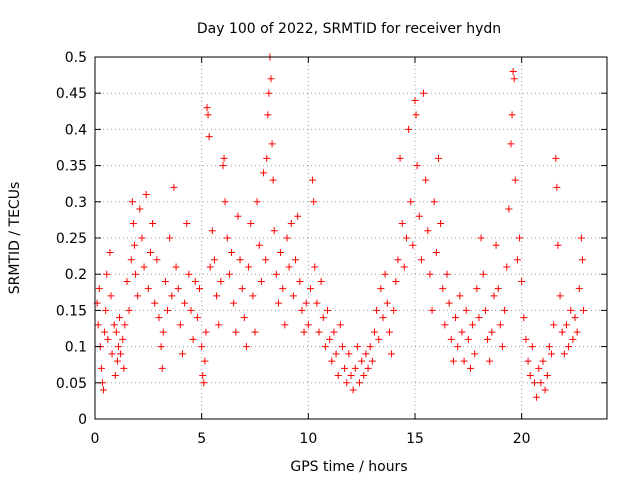 The width and height of the screenshot is (640, 480). What do you see at coordinates (76, 130) in the screenshot?
I see `y-tick-label: 0.4` at bounding box center [76, 130].